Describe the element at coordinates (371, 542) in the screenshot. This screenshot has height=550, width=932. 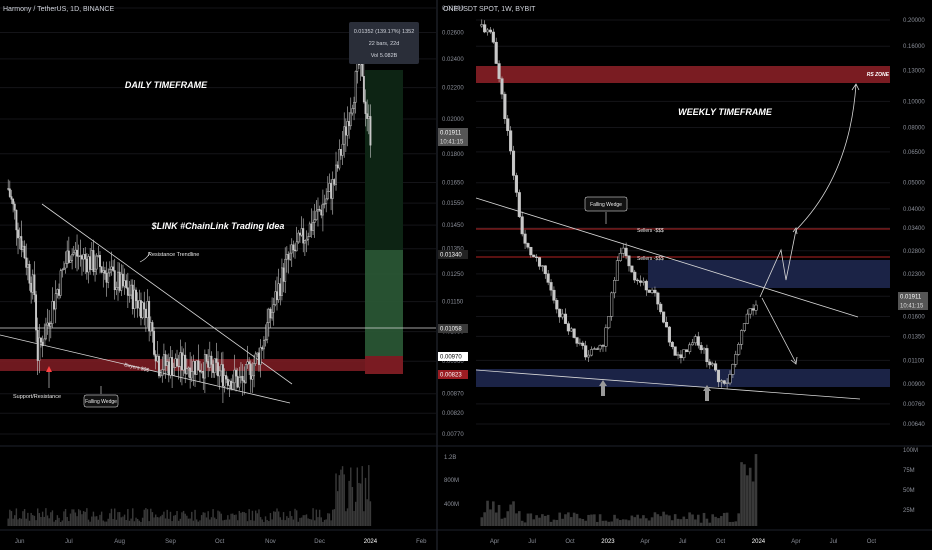
I see `left-time-tick-label: 2024` at that location.